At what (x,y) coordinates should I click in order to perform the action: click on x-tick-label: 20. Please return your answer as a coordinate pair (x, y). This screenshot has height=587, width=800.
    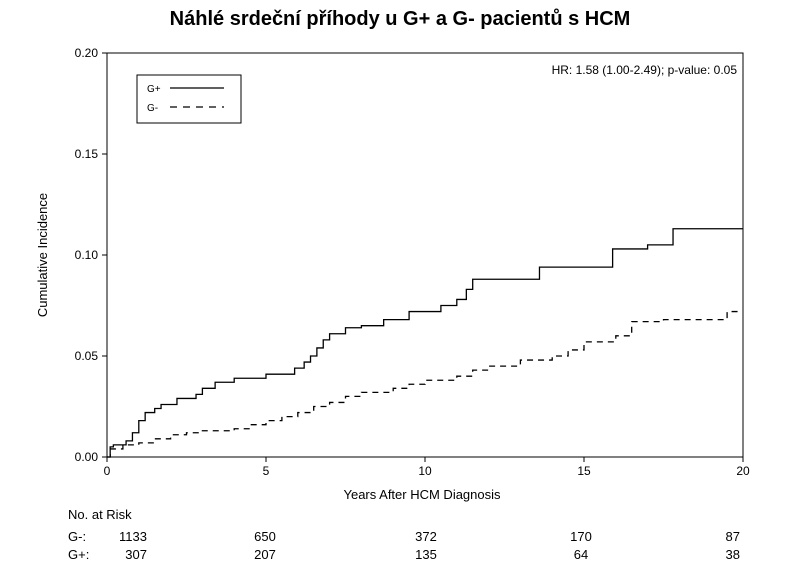
    Looking at the image, I should click on (743, 471).